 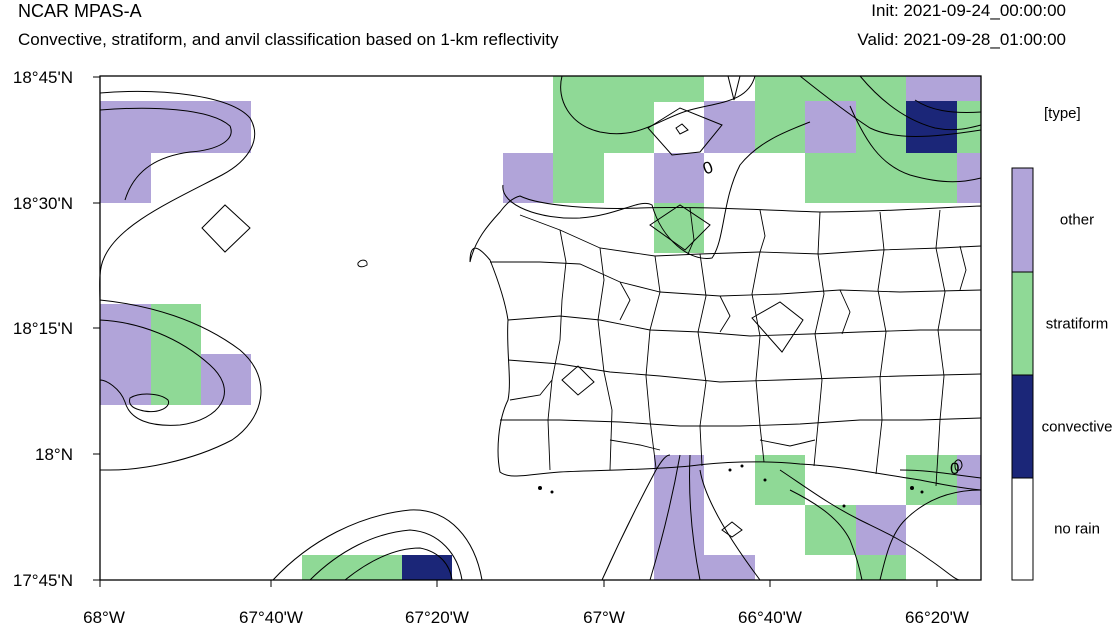 What do you see at coordinates (1022, 323) in the screenshot?
I see `colorbar-stratiform` at bounding box center [1022, 323].